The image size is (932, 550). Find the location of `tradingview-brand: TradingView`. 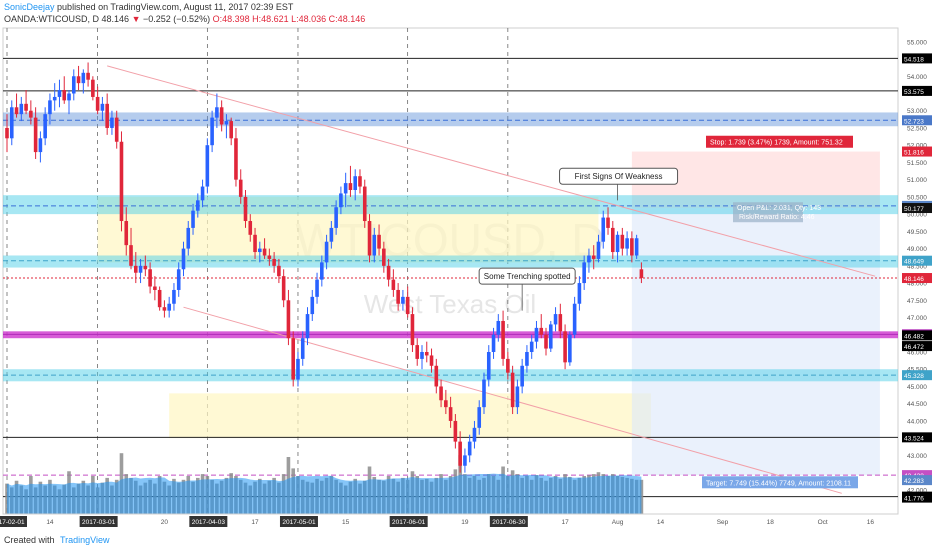

tradingview-brand: TradingView is located at coordinates (85, 540).